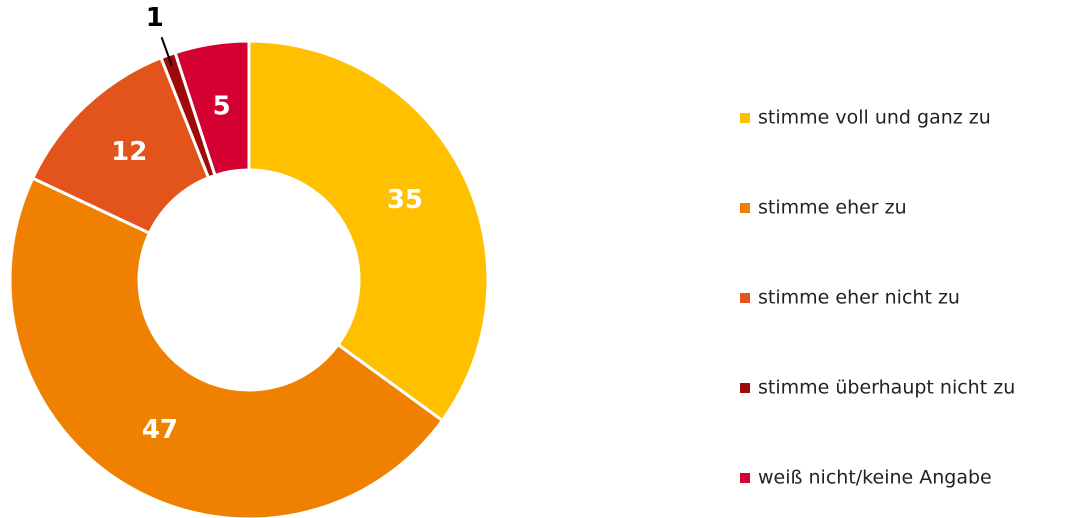 This screenshot has width=1070, height=518. I want to click on data-label: 47, so click(160, 430).